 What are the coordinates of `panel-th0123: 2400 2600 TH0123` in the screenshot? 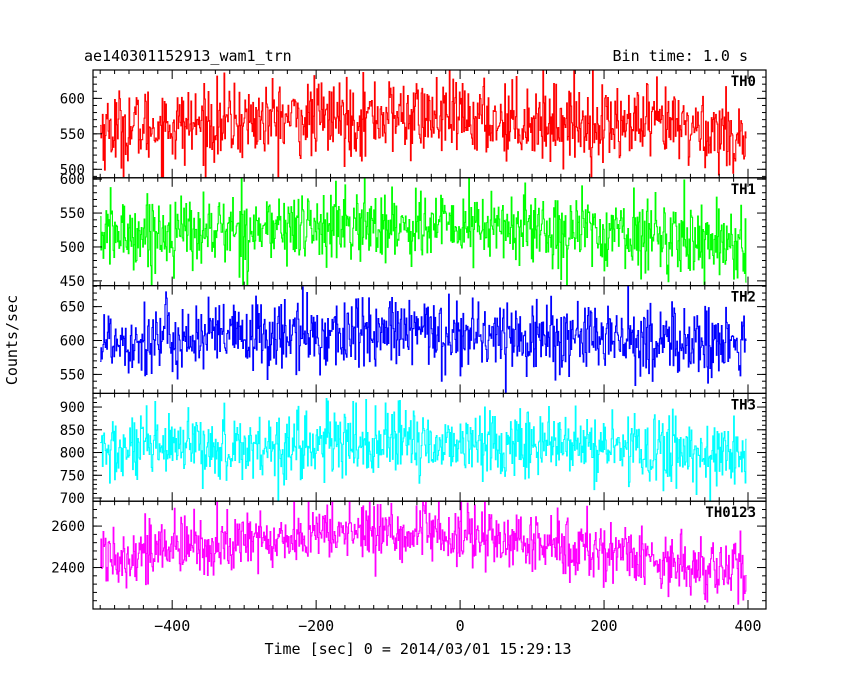 It's located at (409, 555).